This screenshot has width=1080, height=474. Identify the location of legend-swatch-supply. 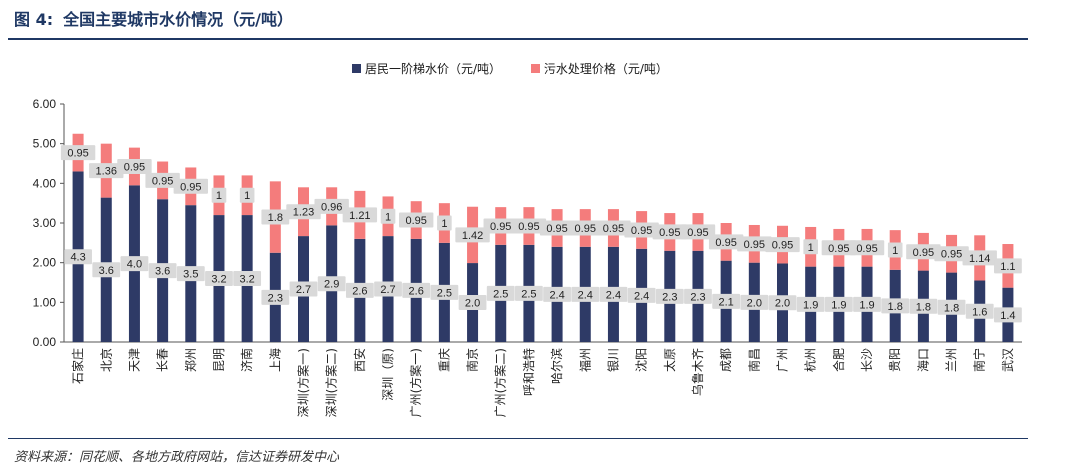
(356, 68).